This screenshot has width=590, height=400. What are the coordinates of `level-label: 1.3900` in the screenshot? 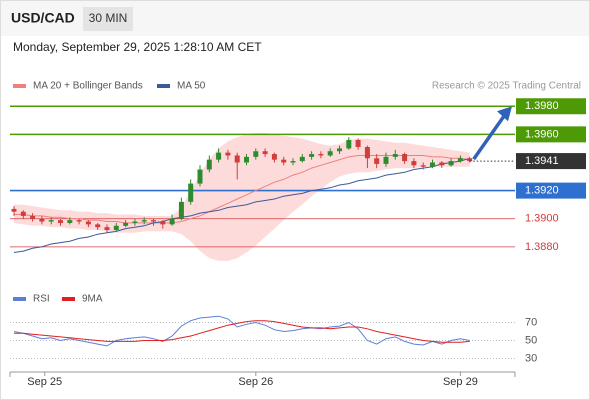 It's located at (542, 219).